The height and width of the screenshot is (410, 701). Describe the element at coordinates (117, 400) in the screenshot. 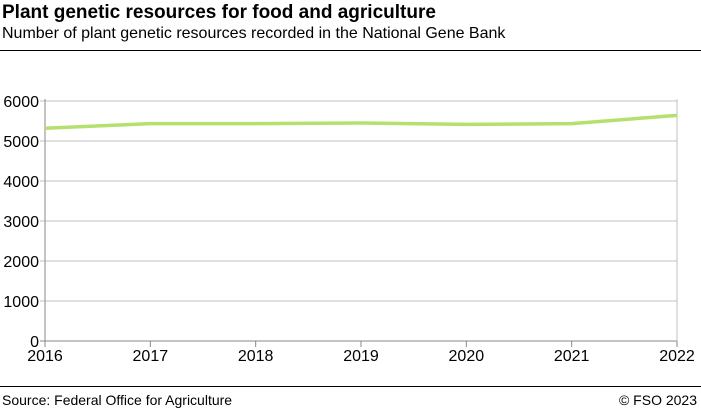

I see `source-note: Source: Federal Office for Agriculture` at that location.